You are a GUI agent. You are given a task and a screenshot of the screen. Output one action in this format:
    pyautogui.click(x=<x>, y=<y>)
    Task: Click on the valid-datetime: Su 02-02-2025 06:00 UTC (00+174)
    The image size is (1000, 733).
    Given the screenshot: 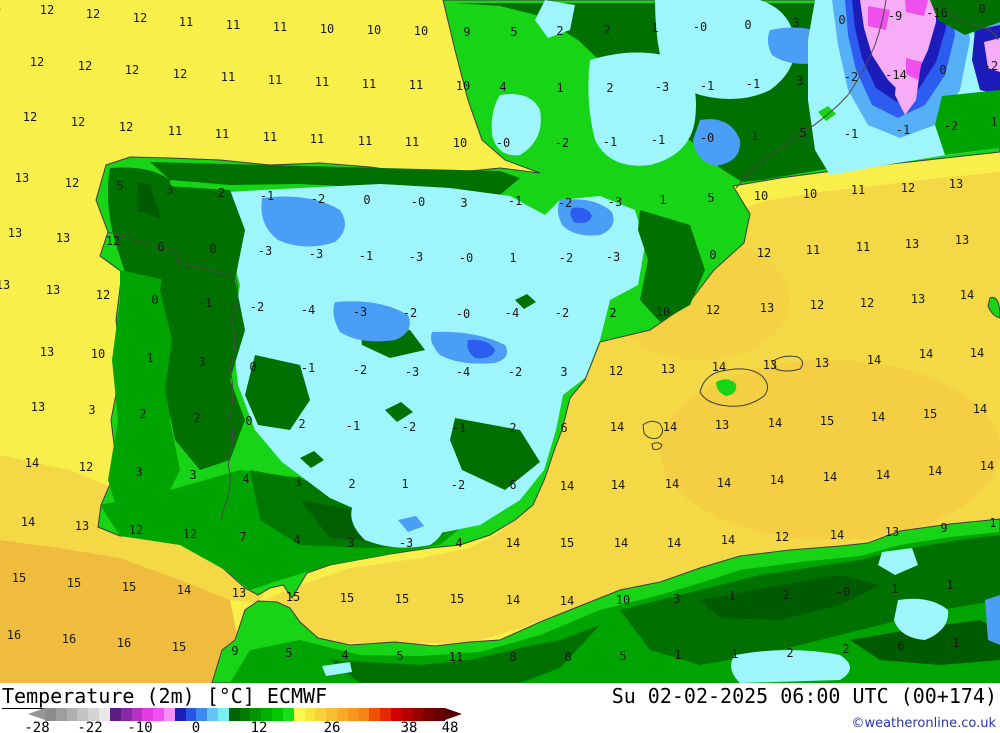 What is the action you would take?
    pyautogui.click(x=804, y=696)
    